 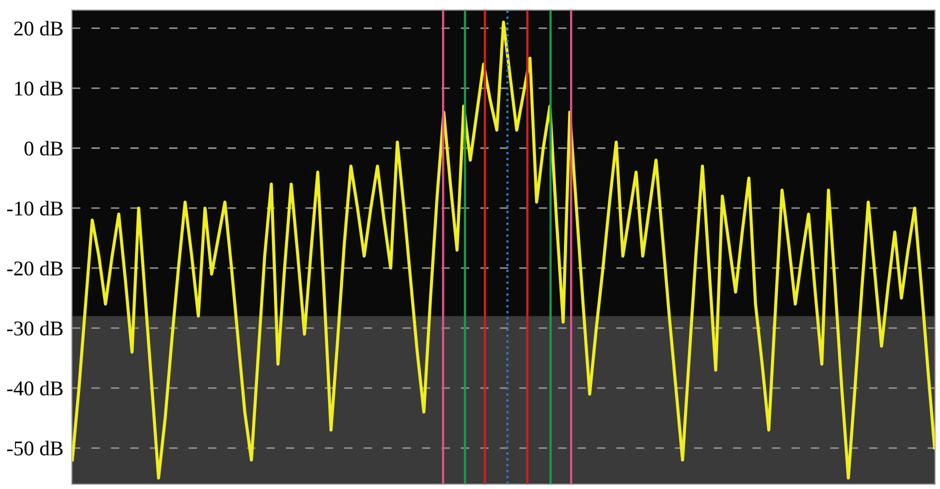 What do you see at coordinates (35, 208) in the screenshot?
I see `y-tick-label: -10 dB` at bounding box center [35, 208].